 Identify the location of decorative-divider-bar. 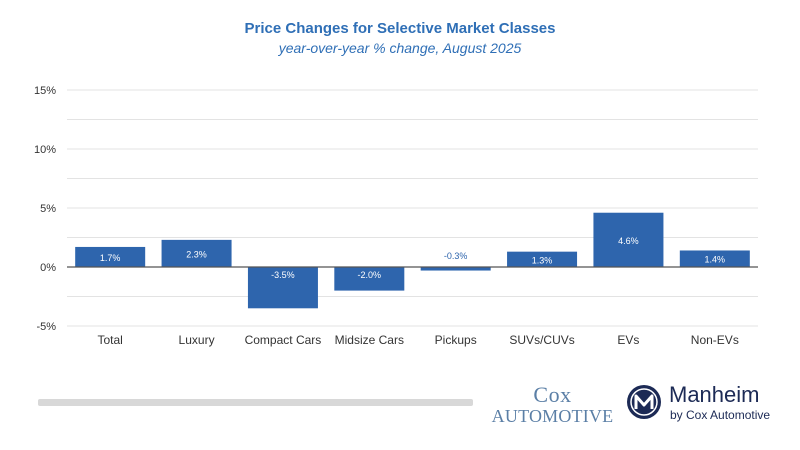
(255, 402).